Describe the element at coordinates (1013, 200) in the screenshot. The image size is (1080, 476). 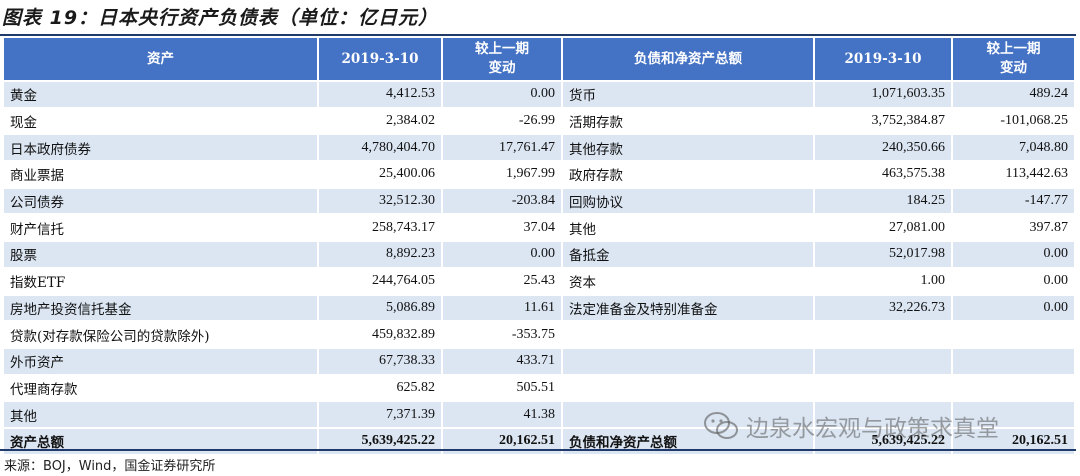
I see `liability-change: -147.77` at that location.